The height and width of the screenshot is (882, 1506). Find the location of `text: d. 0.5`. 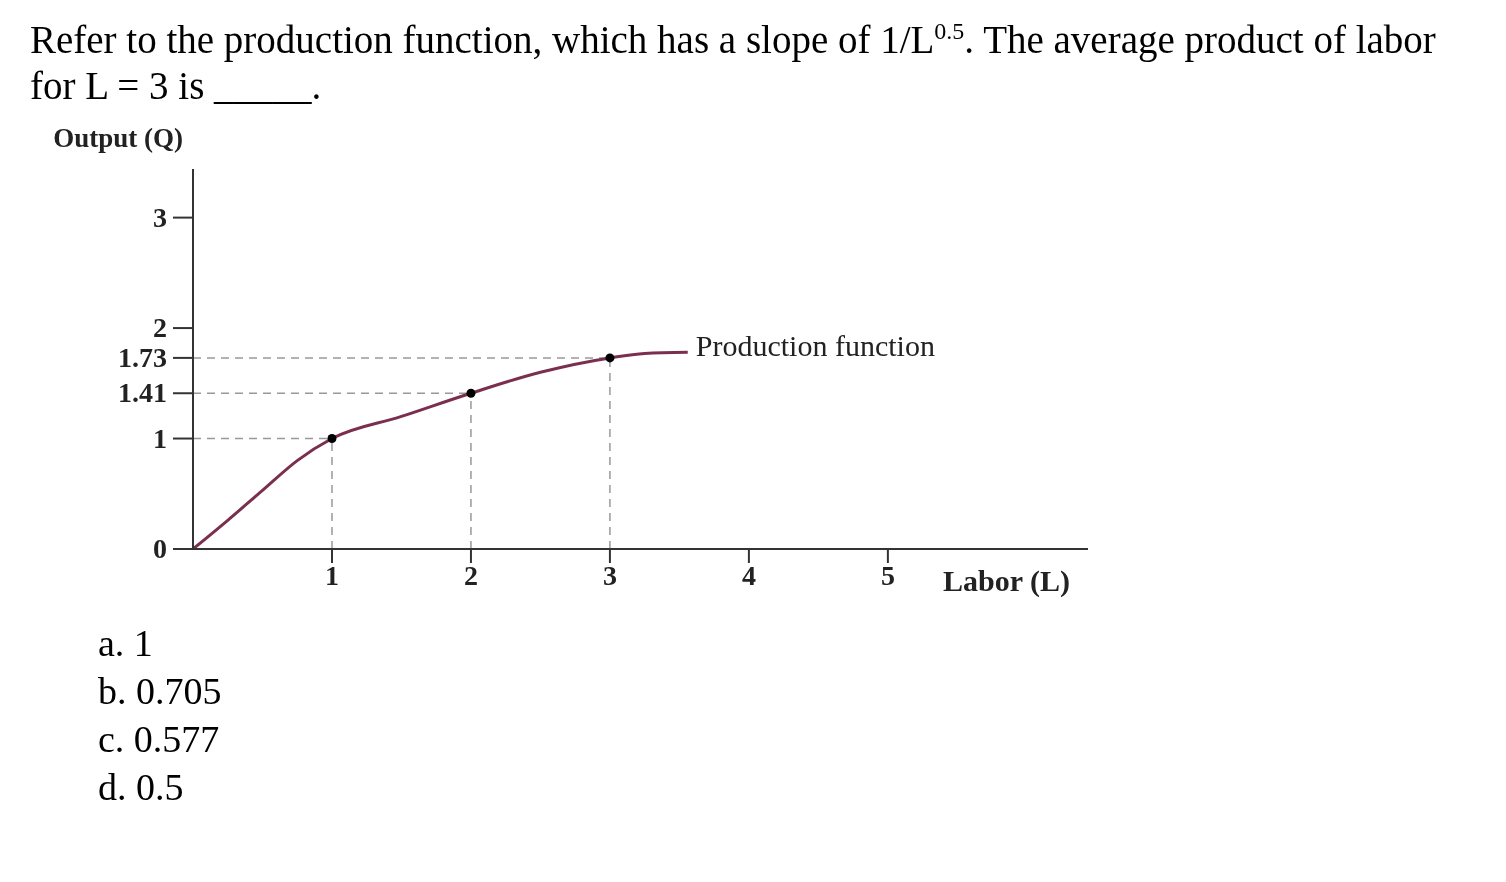

text: d. 0.5 is located at coordinates (141, 787).